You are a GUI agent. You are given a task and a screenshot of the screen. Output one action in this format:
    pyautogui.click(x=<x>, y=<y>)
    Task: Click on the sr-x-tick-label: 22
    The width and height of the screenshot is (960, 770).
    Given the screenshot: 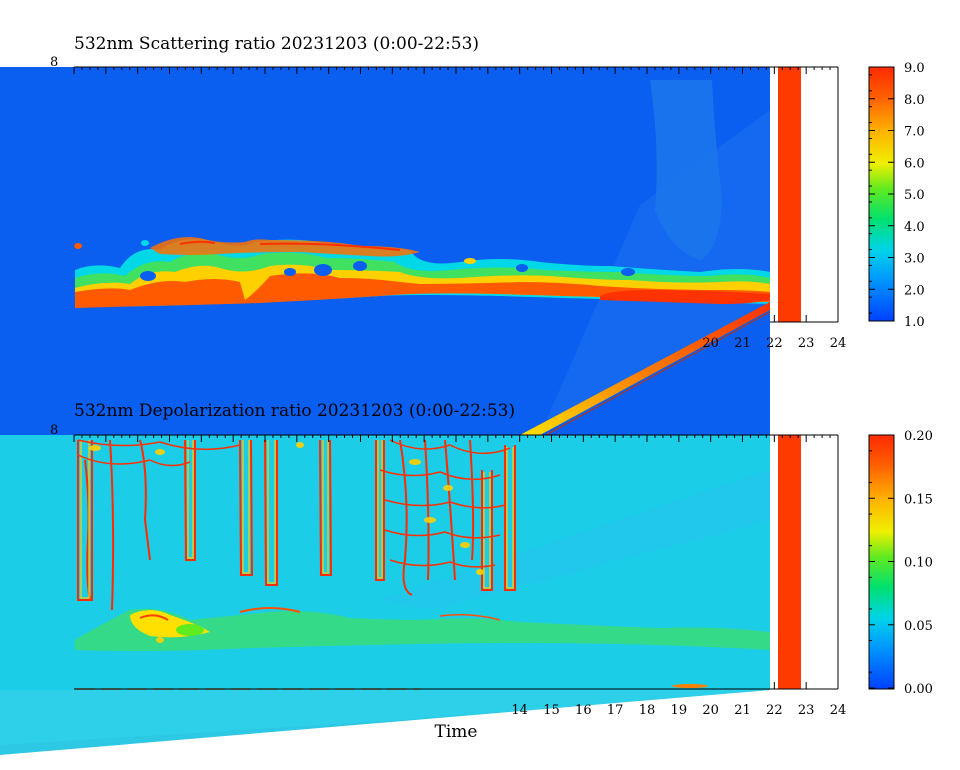 What is the action you would take?
    pyautogui.click(x=774, y=343)
    